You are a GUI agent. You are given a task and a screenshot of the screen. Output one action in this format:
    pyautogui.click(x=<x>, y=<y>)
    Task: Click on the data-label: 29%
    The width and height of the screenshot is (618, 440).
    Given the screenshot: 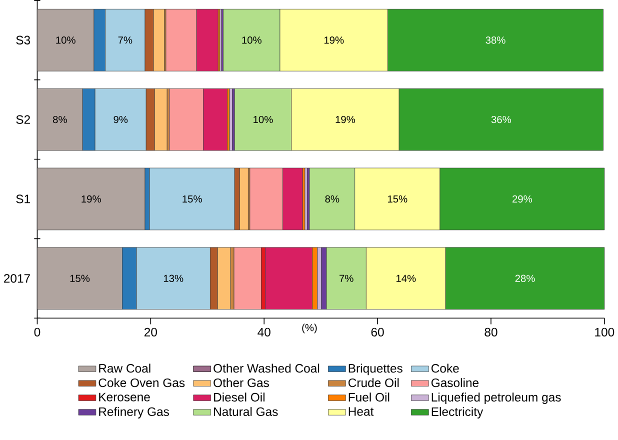 What is the action you would take?
    pyautogui.click(x=522, y=199)
    